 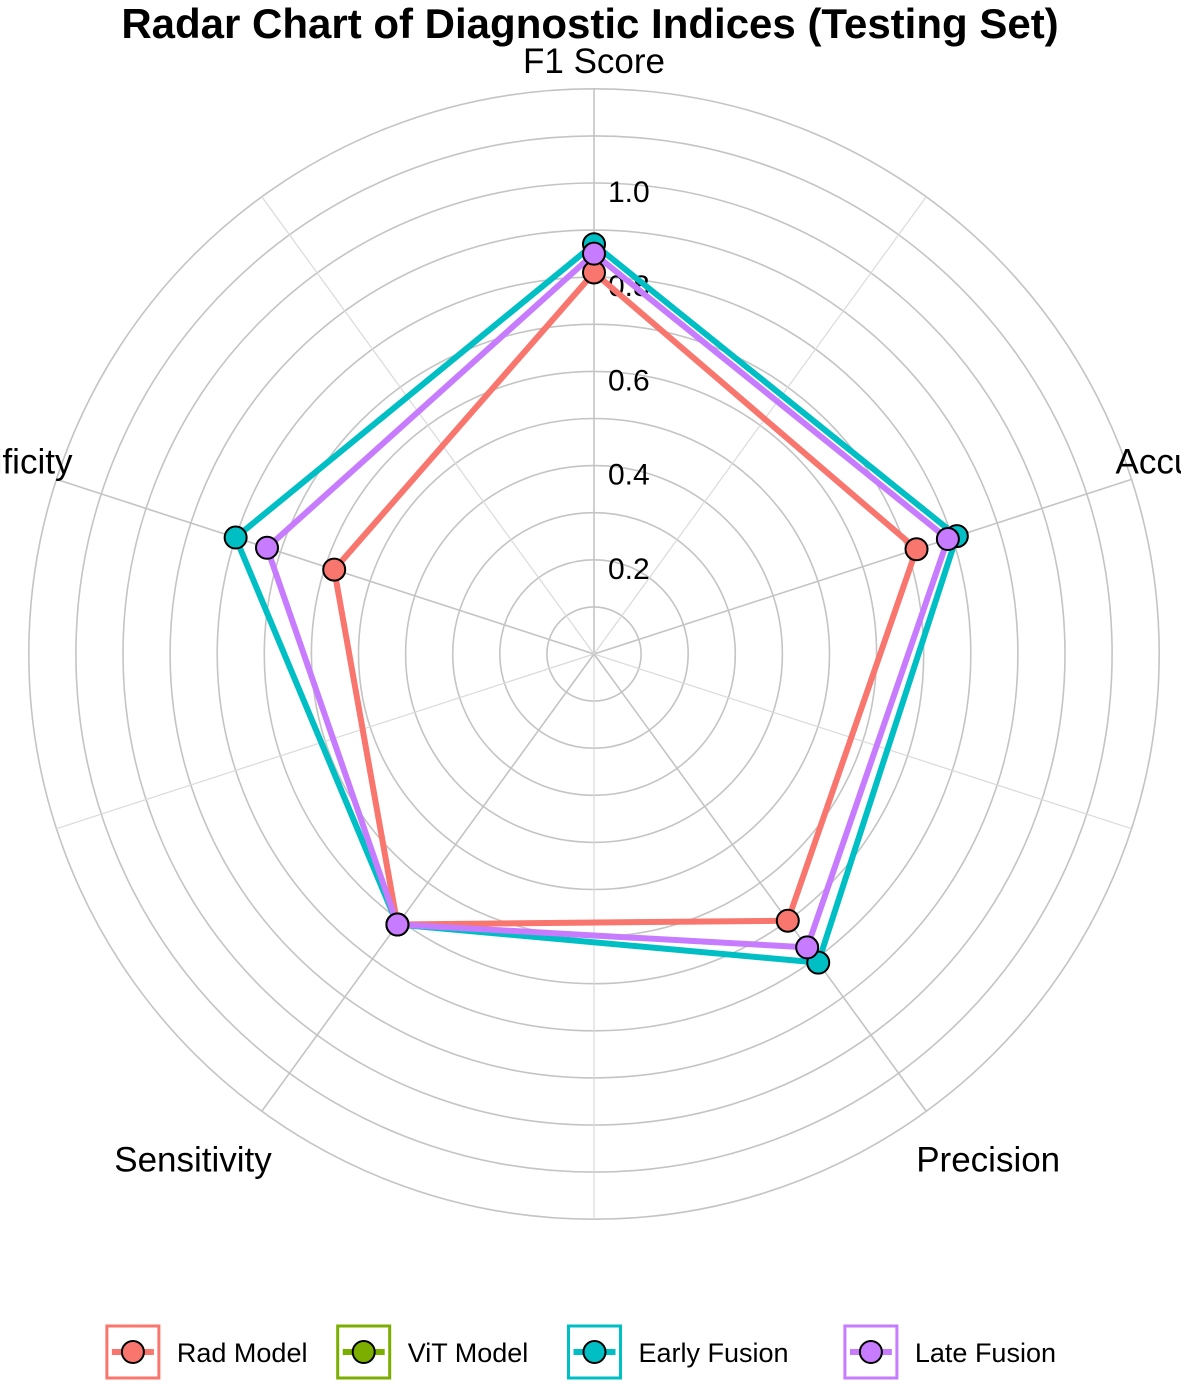 I want to click on legend-label: ViT Model, so click(x=468, y=1353).